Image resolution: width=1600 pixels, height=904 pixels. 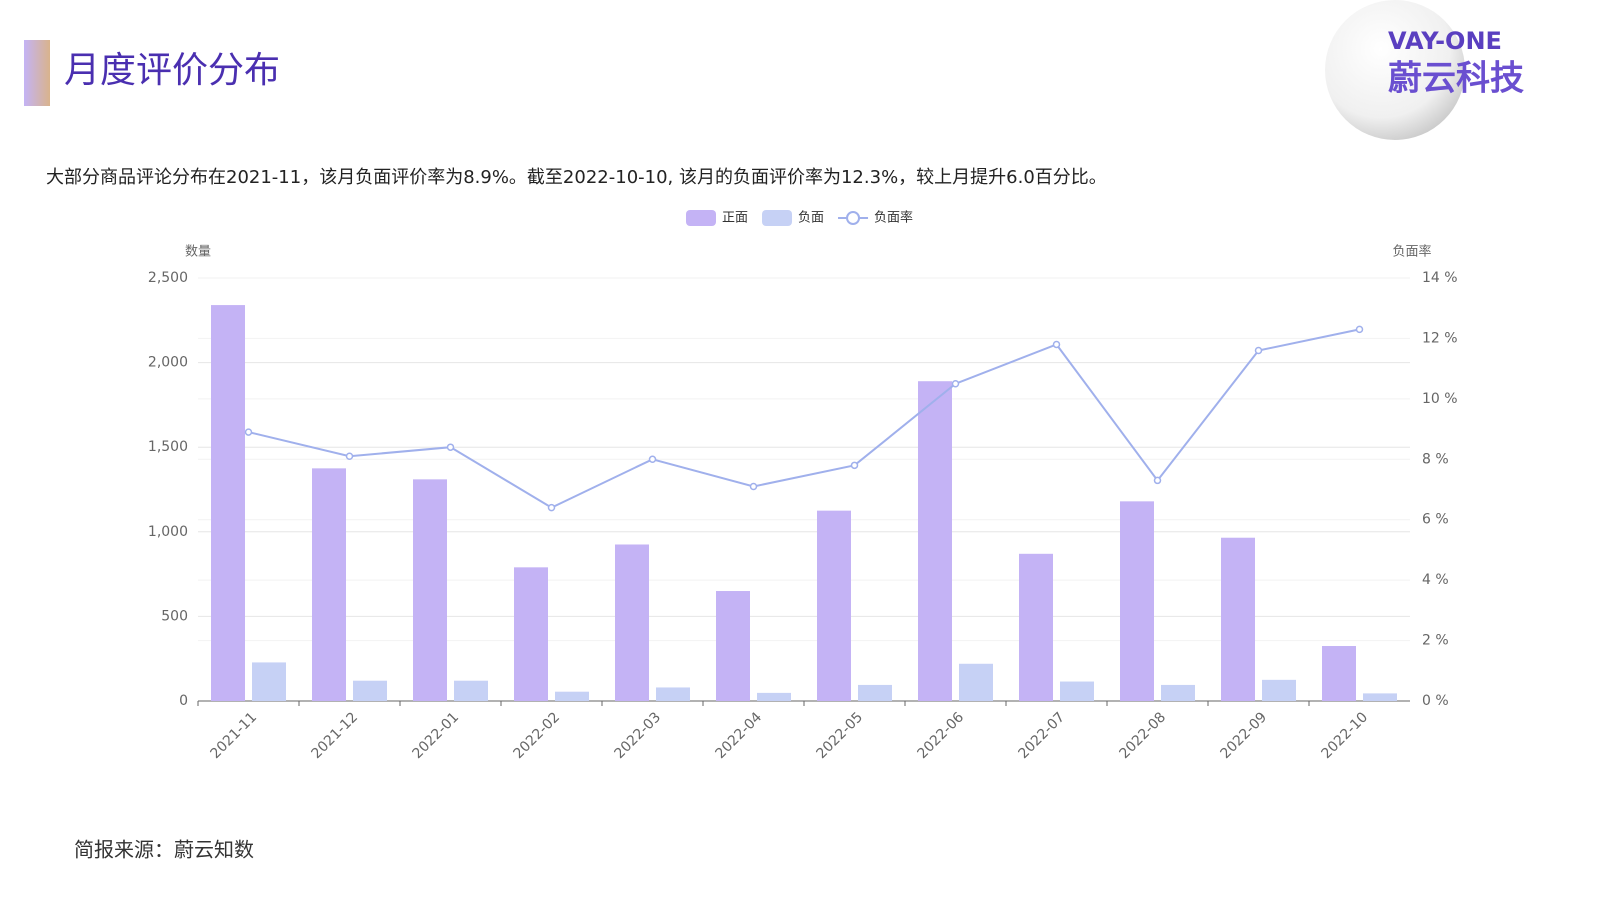 What do you see at coordinates (1243, 735) in the screenshot?
I see `x-tick-label: 2022-09` at bounding box center [1243, 735].